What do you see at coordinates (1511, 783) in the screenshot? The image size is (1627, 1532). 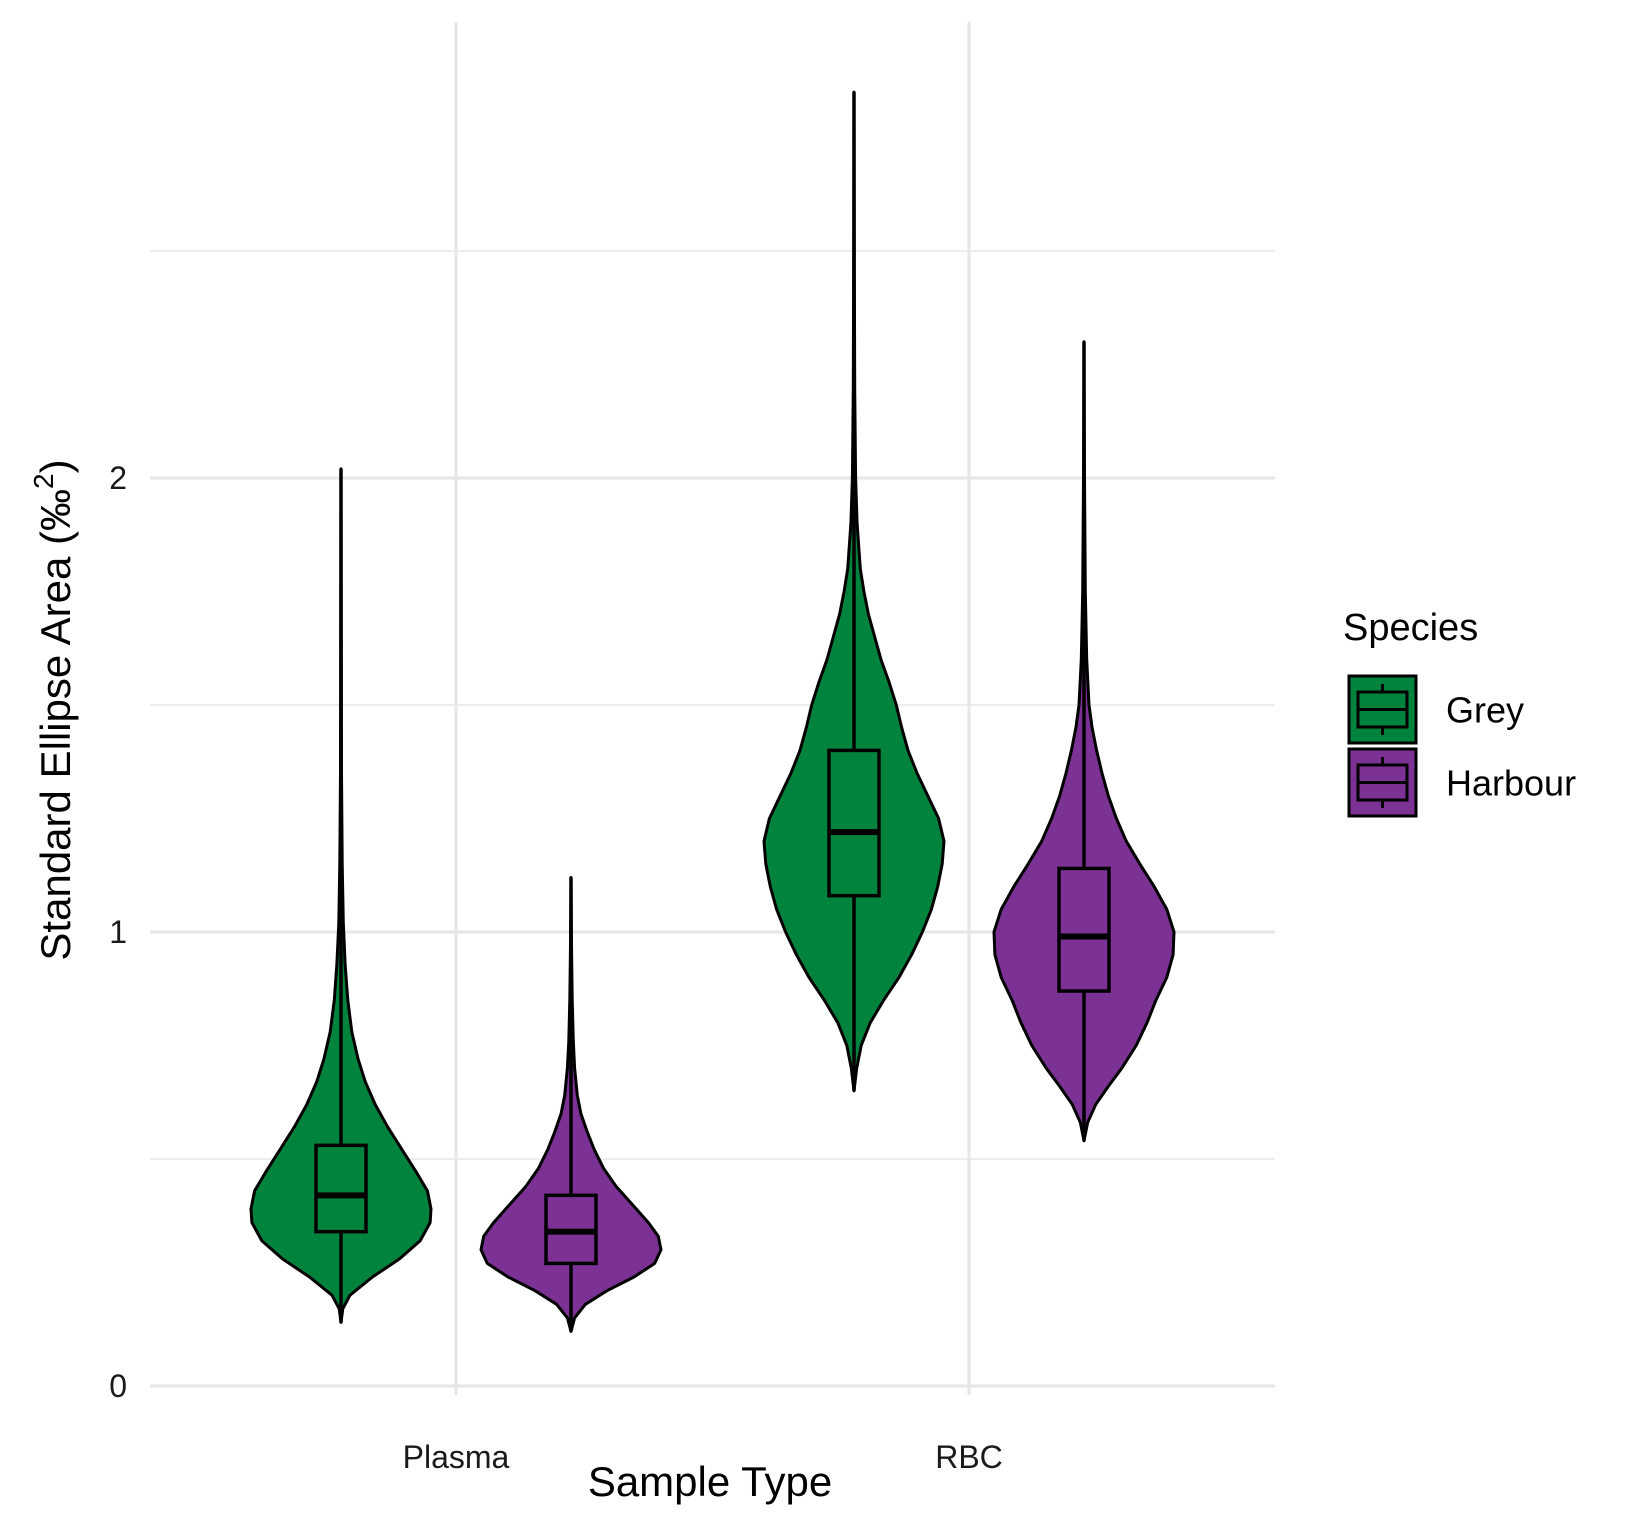 I see `legend-label: Harbour` at bounding box center [1511, 783].